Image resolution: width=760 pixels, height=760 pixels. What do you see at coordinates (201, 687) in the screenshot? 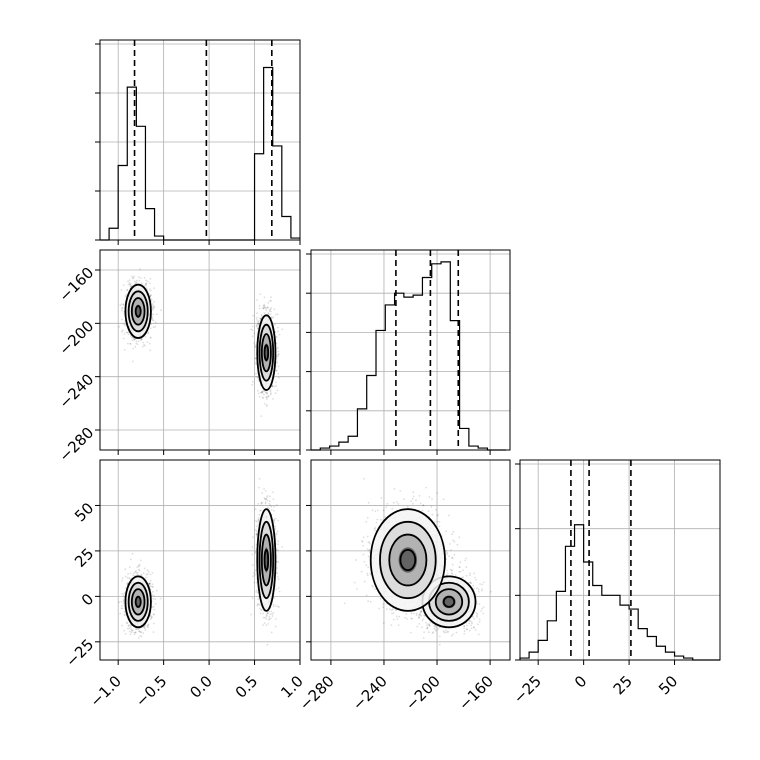
I see `x-tick-label: 0.0` at bounding box center [201, 687].